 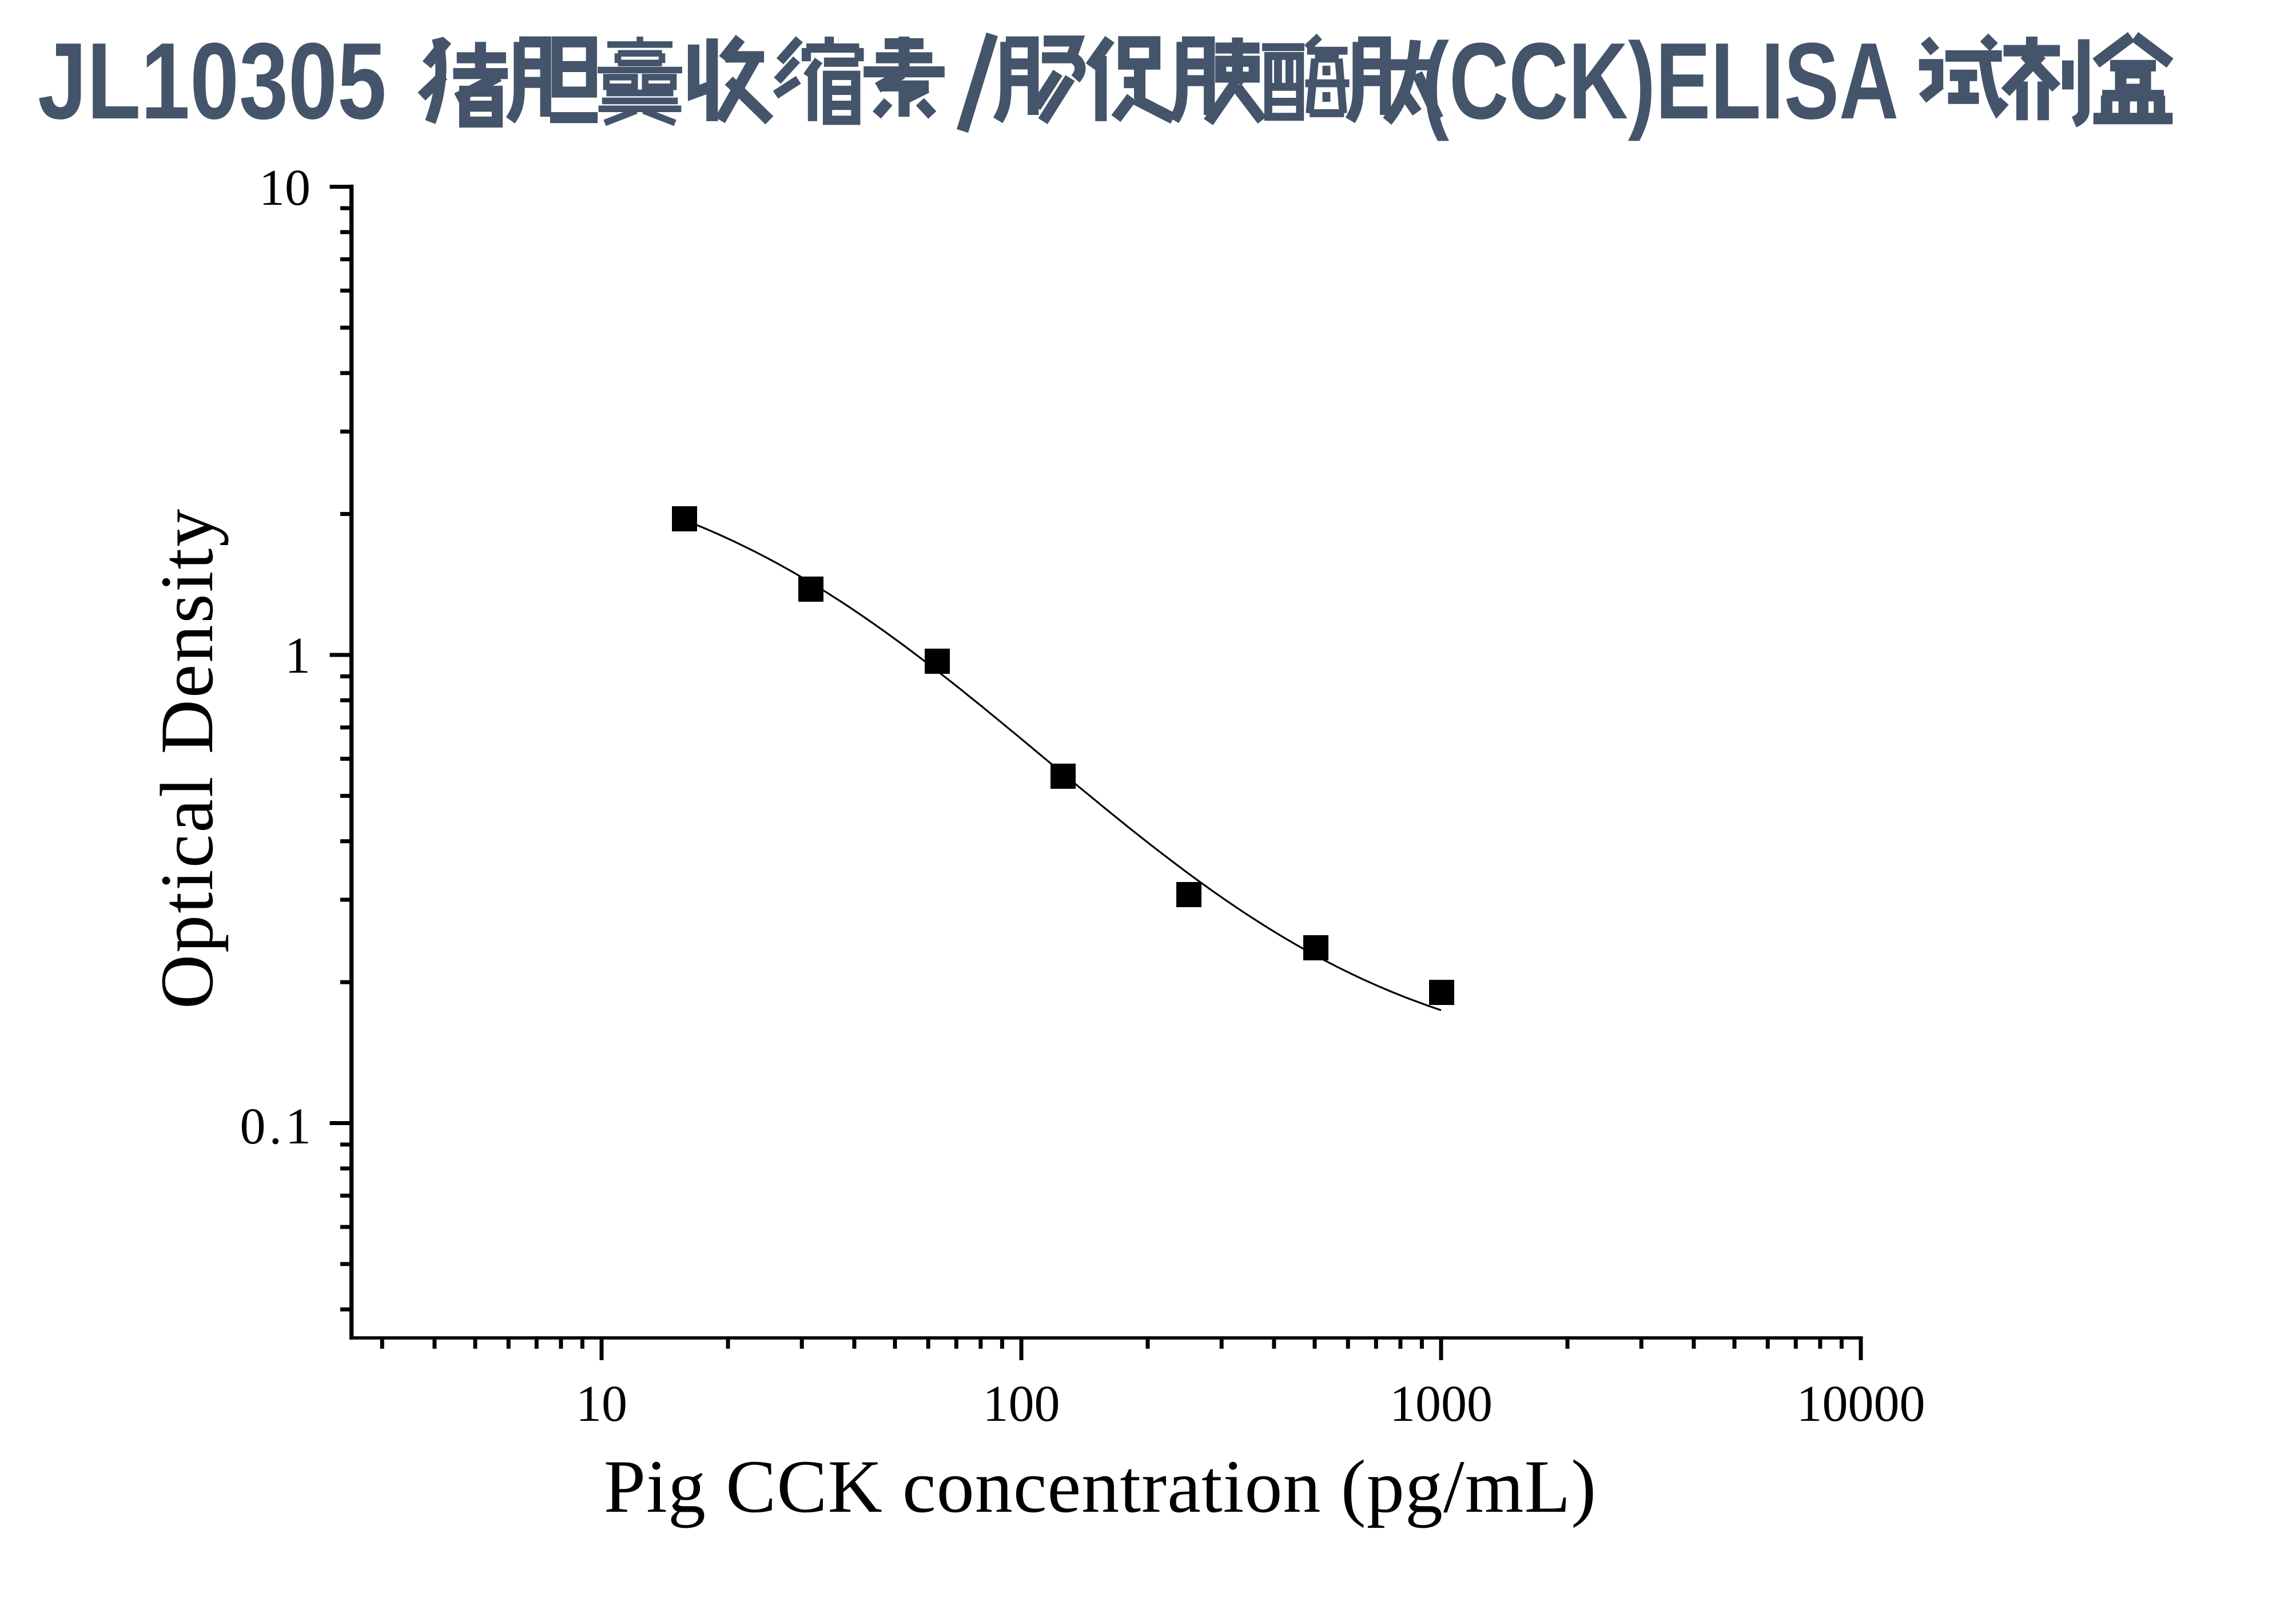 What do you see at coordinates (1442, 1404) in the screenshot?
I see `svg-text: 1000` at bounding box center [1442, 1404].